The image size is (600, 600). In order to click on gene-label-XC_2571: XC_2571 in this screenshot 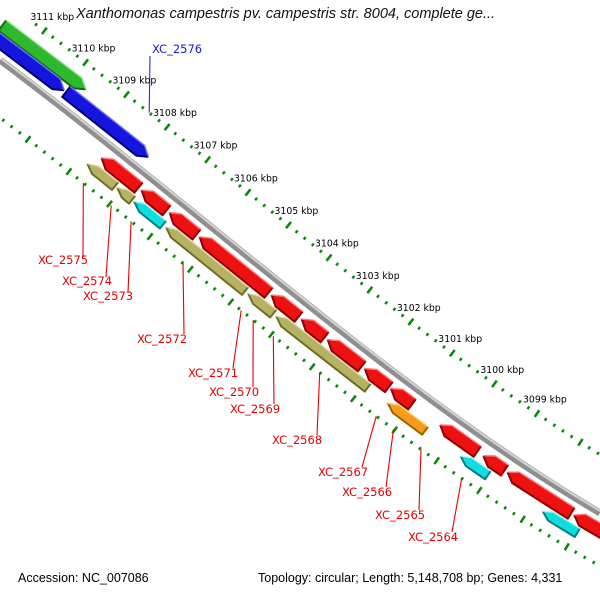, I will do `click(213, 373)`.